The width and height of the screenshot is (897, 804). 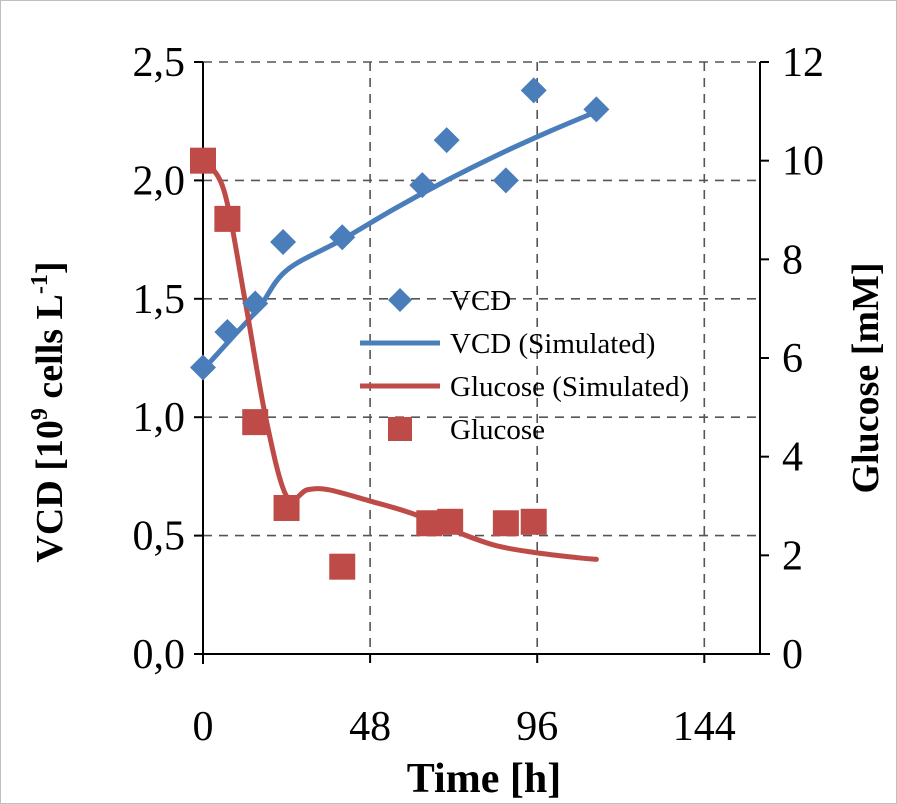 I want to click on left-tick-label: 0,5, so click(x=159, y=537).